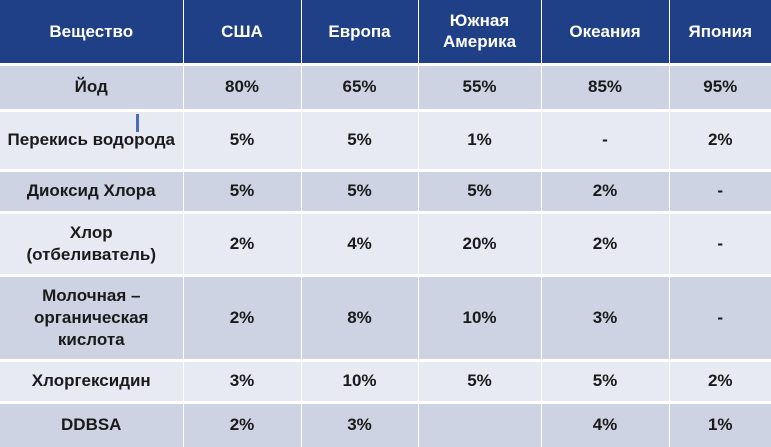 The image size is (771, 447). Describe the element at coordinates (360, 86) in the screenshot. I see `cell-europe: 65%` at that location.